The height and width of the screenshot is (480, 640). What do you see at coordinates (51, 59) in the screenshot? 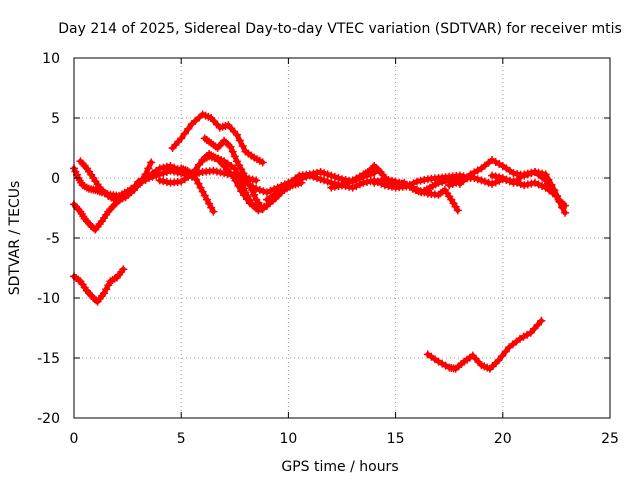
I see `y-tick-label: 10` at bounding box center [51, 59].